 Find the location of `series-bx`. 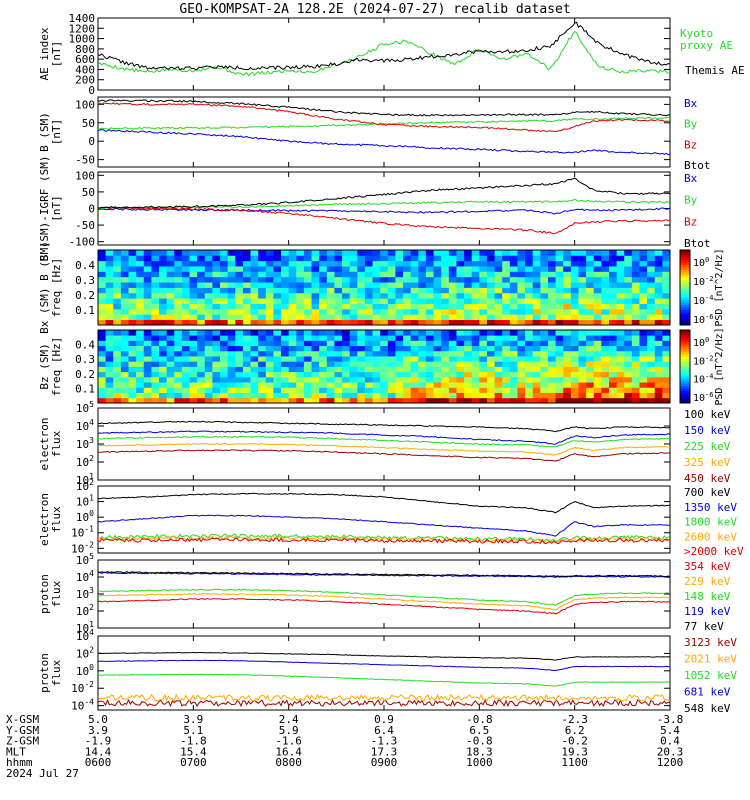

series-bx is located at coordinates (384, 211).